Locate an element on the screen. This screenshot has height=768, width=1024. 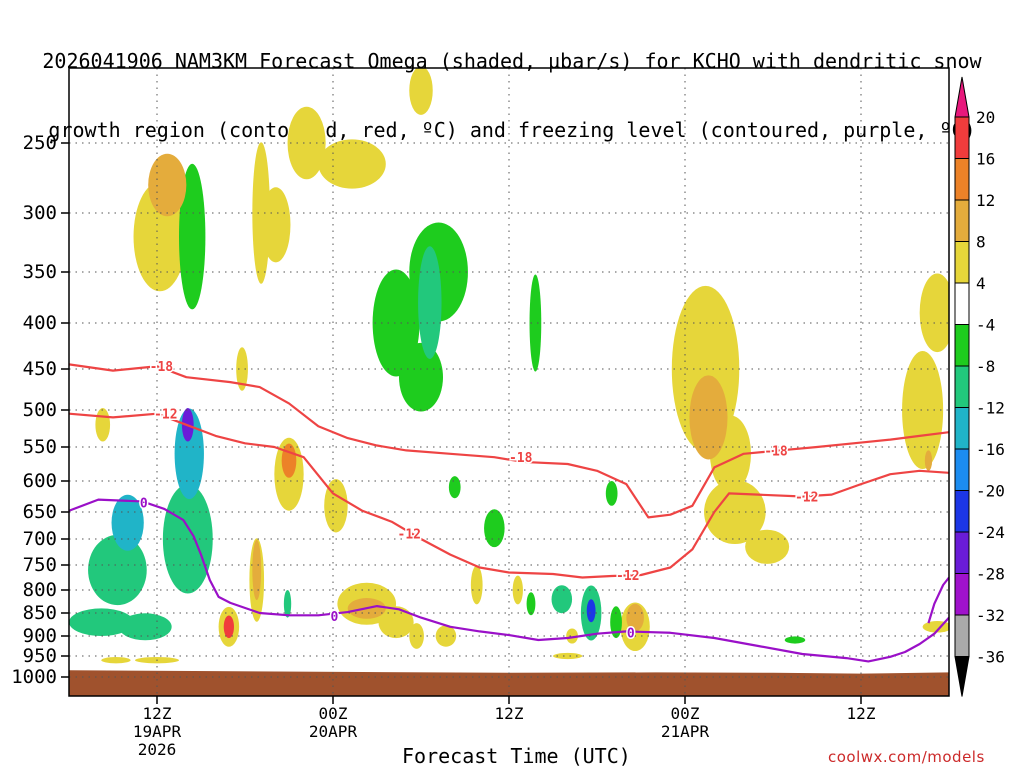
ground-terrain is located at coordinates (509, 683).